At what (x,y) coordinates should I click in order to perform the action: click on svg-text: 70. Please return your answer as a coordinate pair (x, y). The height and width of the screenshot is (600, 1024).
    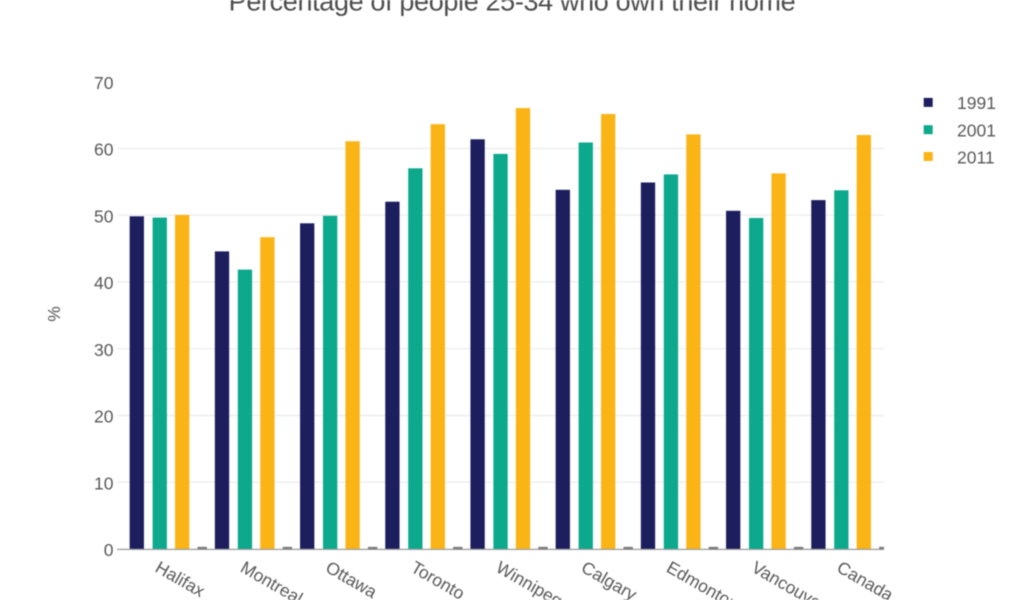
    Looking at the image, I should click on (104, 83).